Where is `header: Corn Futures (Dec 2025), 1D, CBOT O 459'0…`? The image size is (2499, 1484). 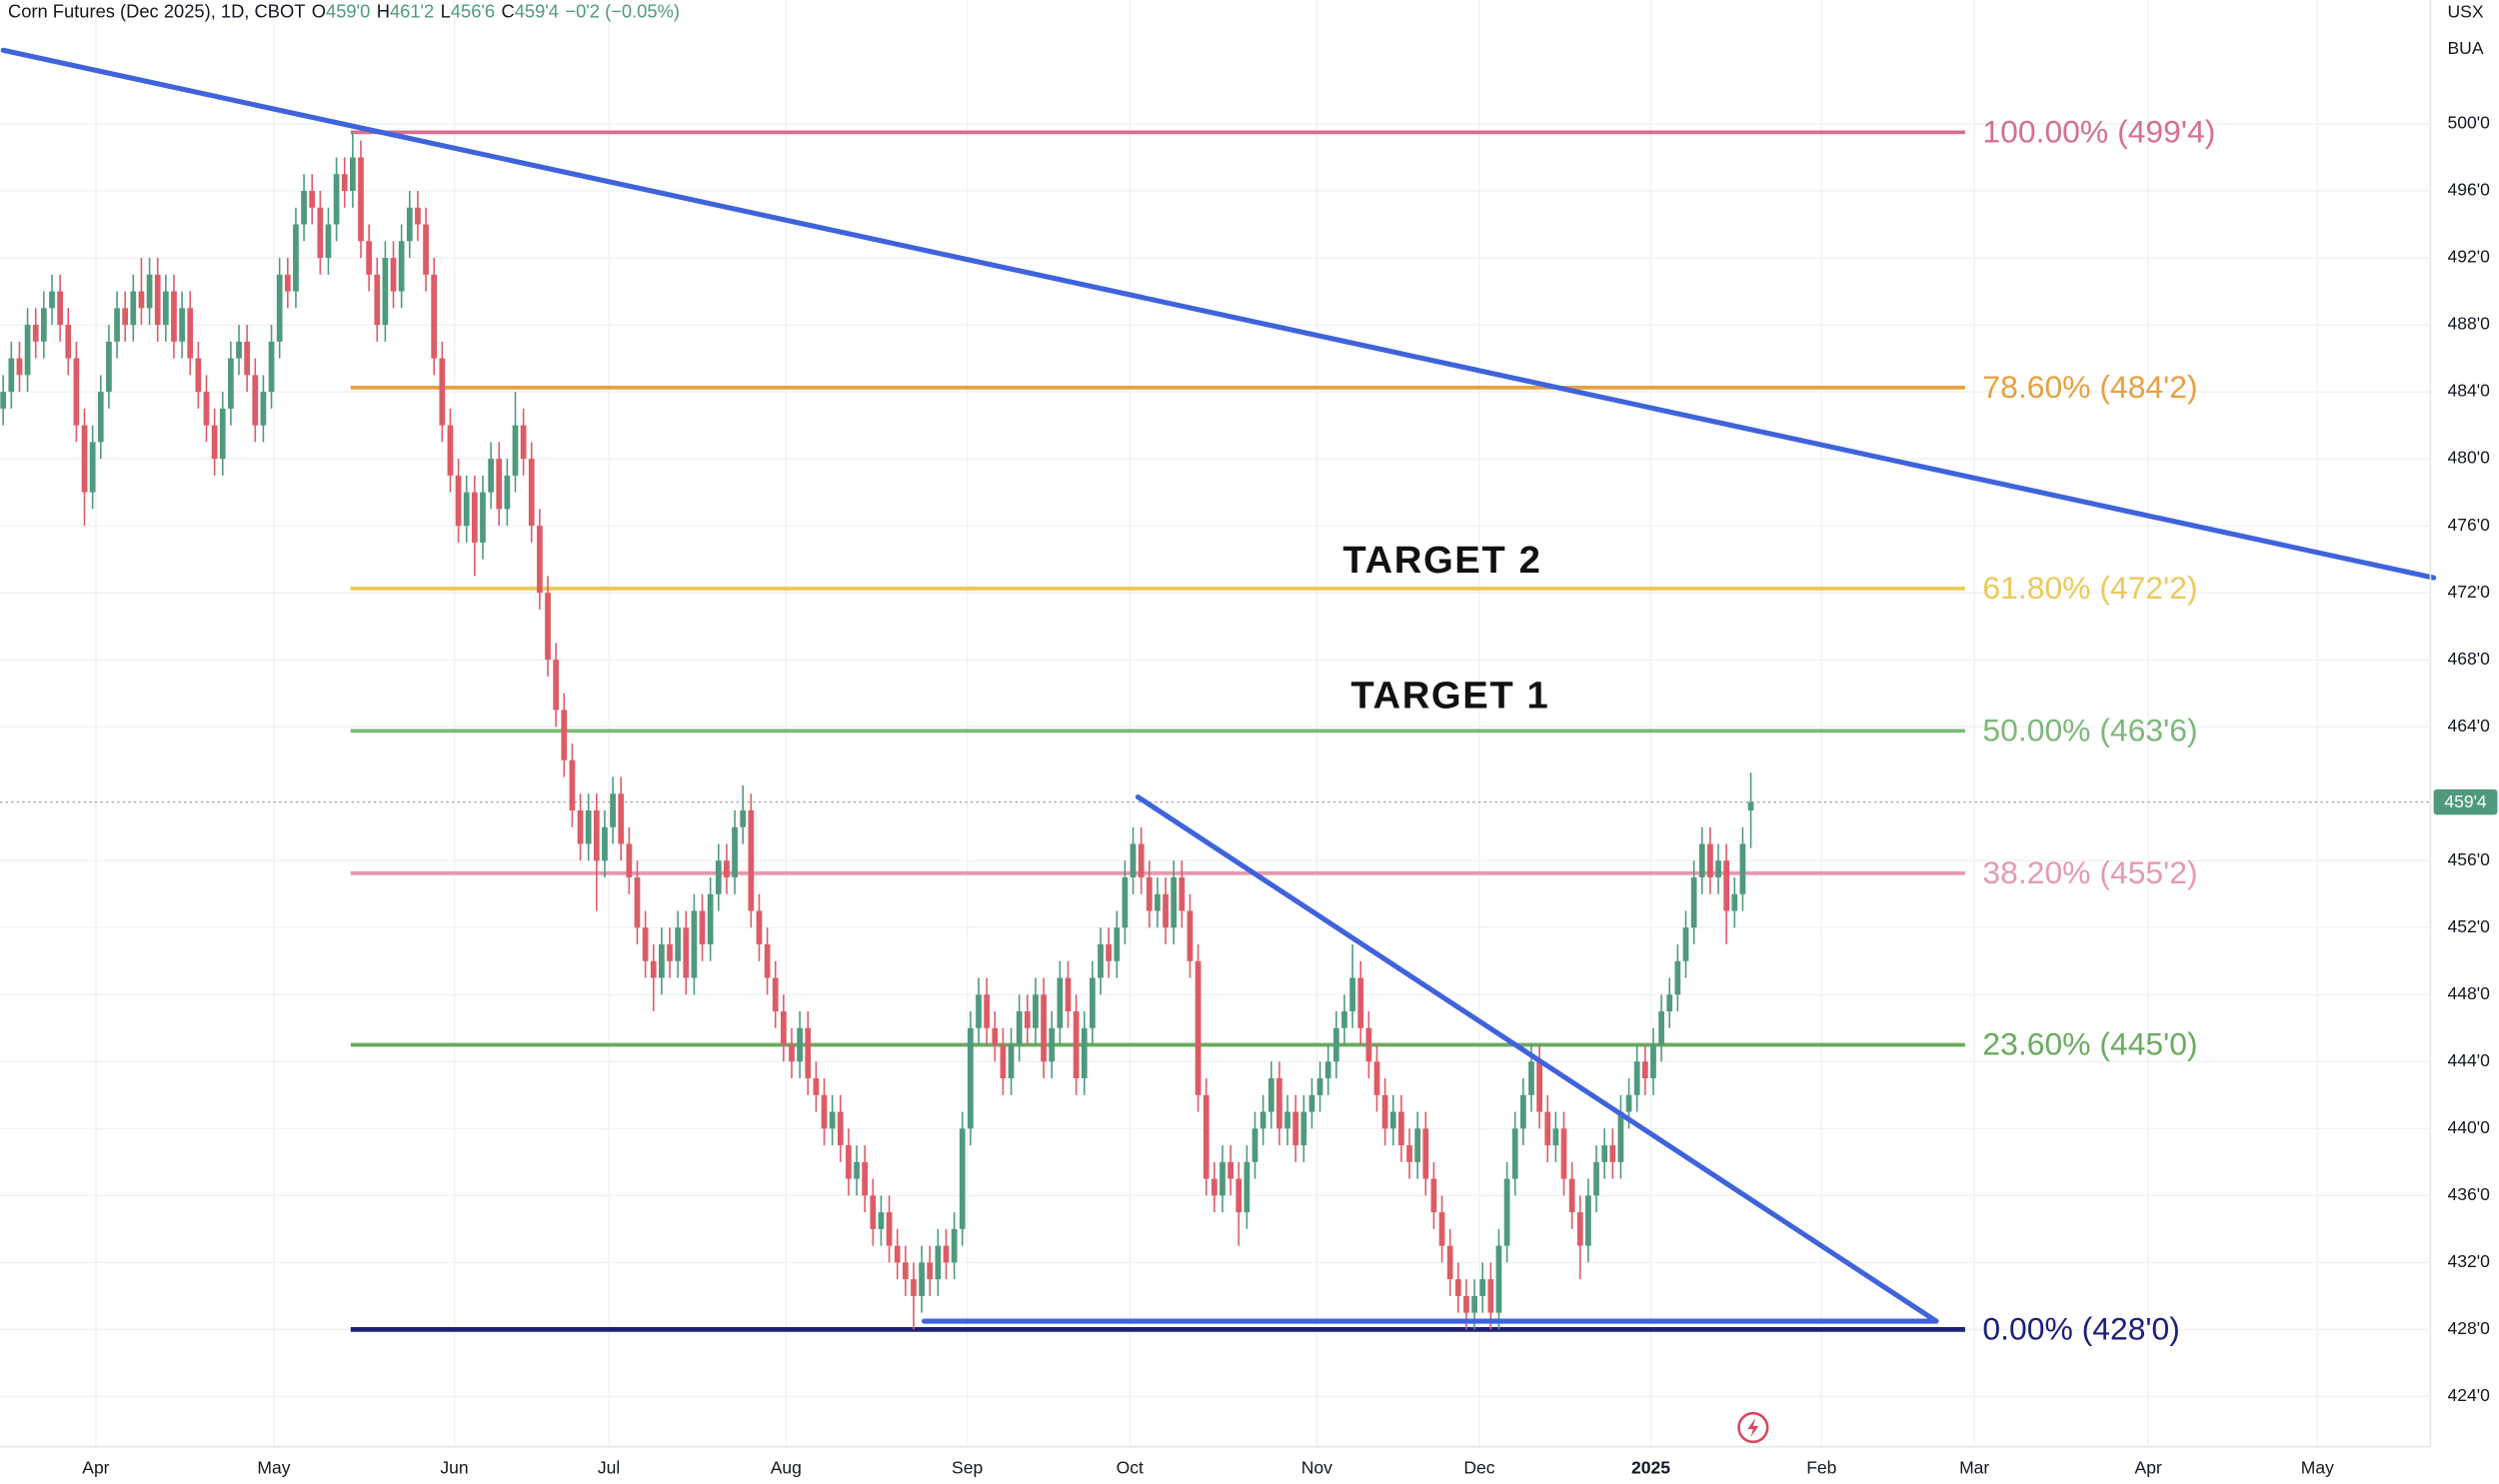
header: Corn Futures (Dec 2025), 1D, CBOT O 459'0… is located at coordinates (344, 11).